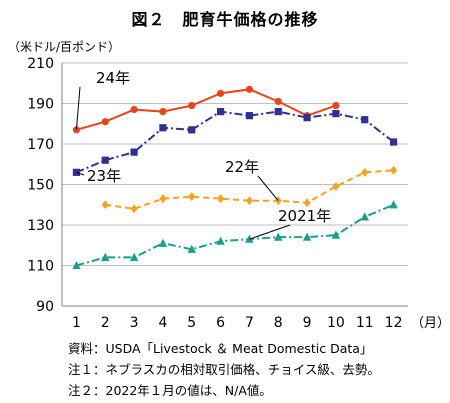 Image resolution: width=450 pixels, height=403 pixels. Describe the element at coordinates (225, 19) in the screenshot. I see `chart-title: 図２ 肥育牛価格の推移` at that location.